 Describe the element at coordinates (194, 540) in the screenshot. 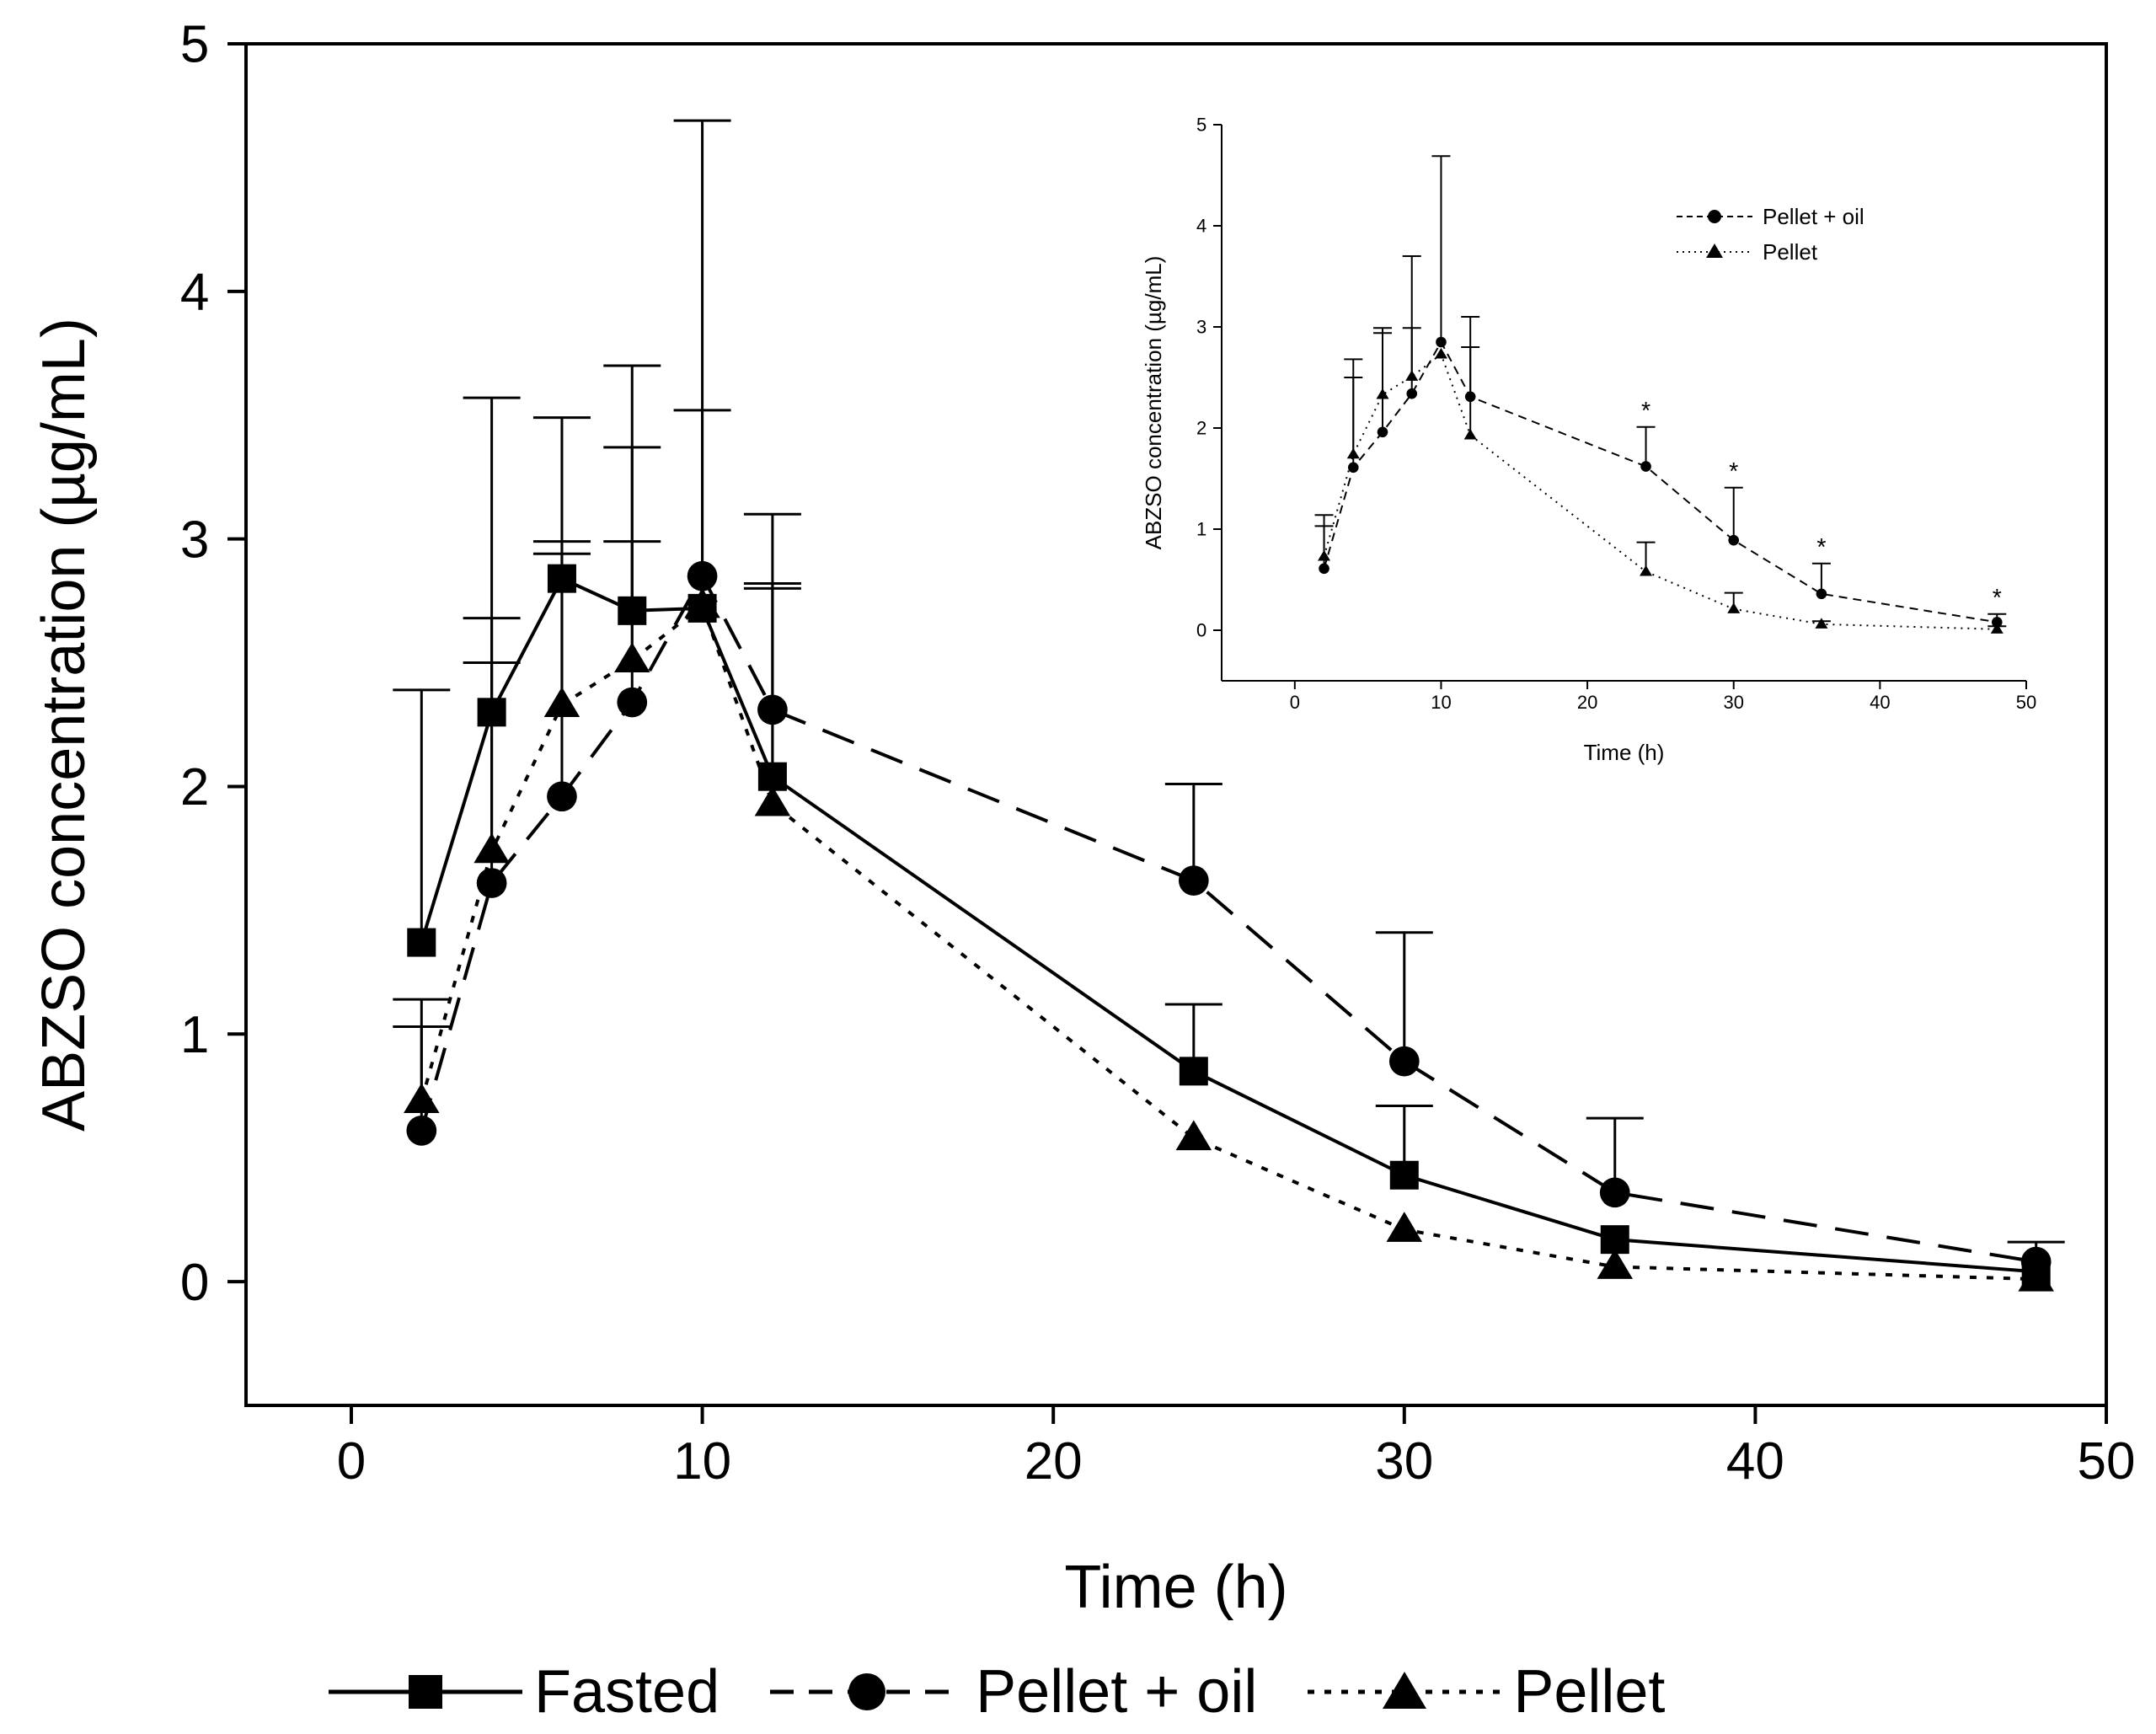

I see `y-tick-label: 3` at that location.